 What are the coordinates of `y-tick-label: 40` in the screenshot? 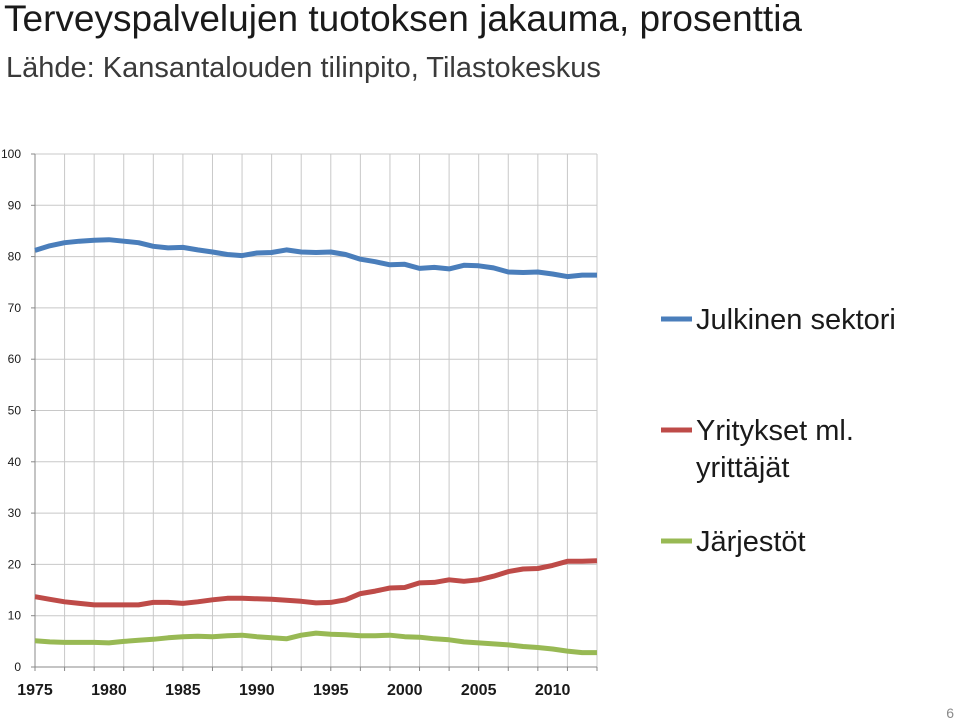 It's located at (15, 462).